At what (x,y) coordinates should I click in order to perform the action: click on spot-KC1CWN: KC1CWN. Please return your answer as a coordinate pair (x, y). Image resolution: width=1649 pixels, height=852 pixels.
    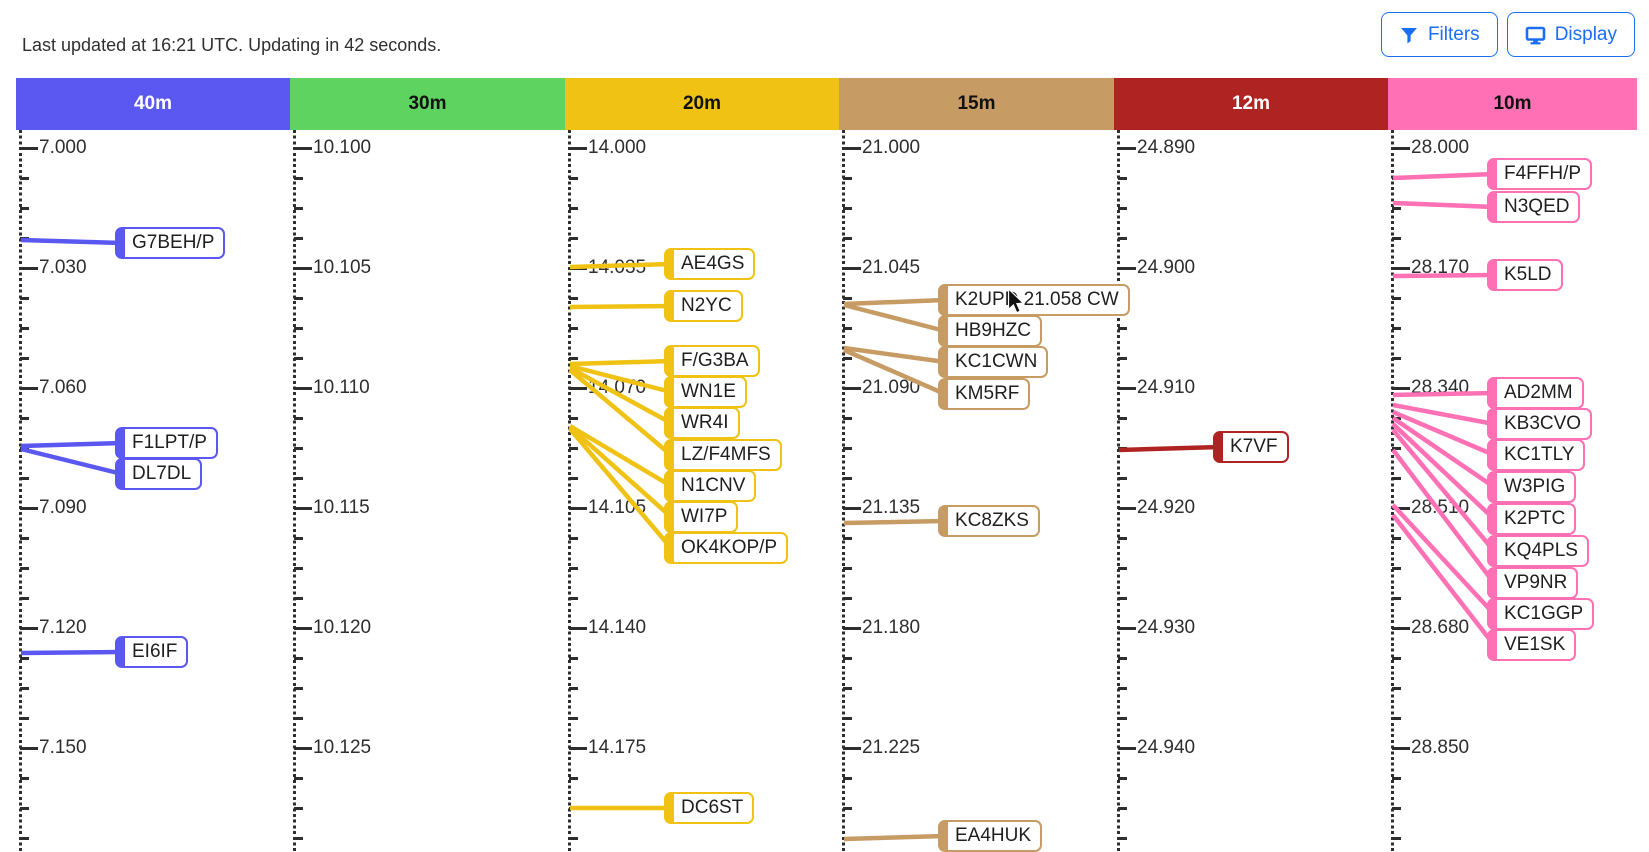
    Looking at the image, I should click on (993, 362).